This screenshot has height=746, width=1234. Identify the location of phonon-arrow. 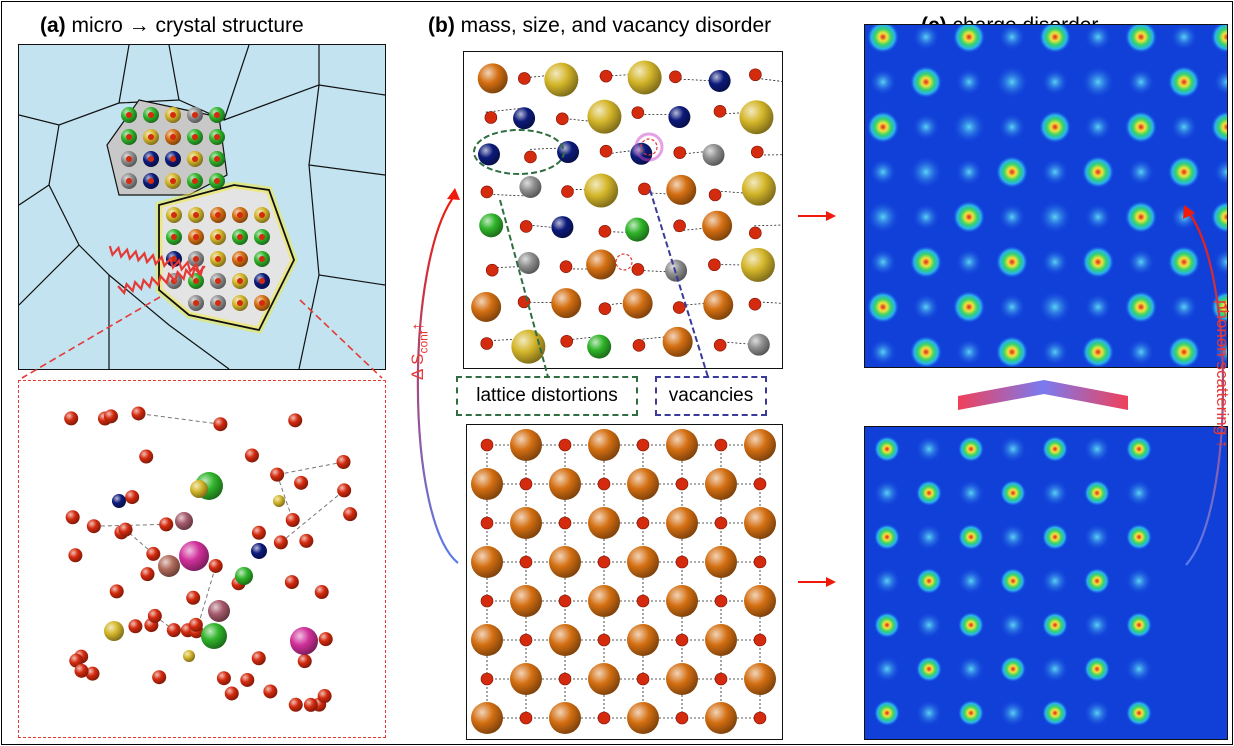
(1205, 388).